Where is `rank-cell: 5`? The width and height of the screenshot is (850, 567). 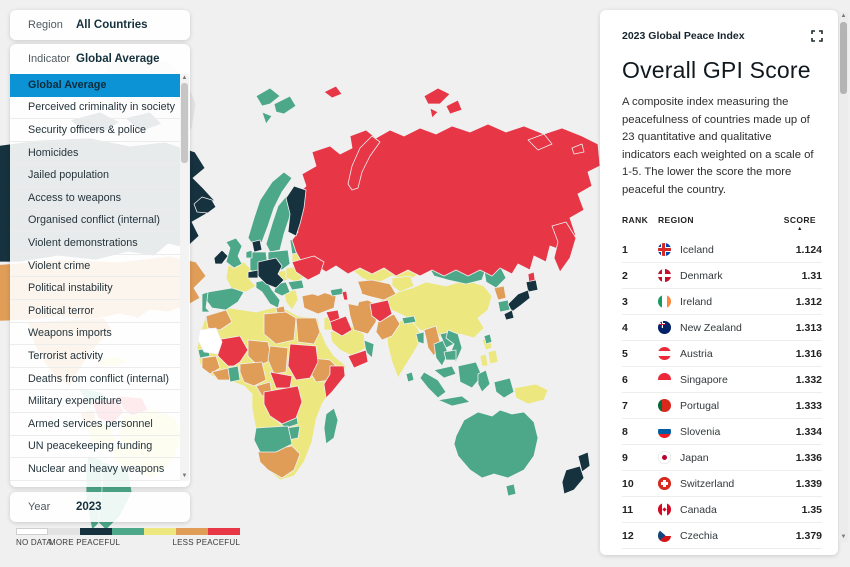
rank-cell: 5 is located at coordinates (625, 353).